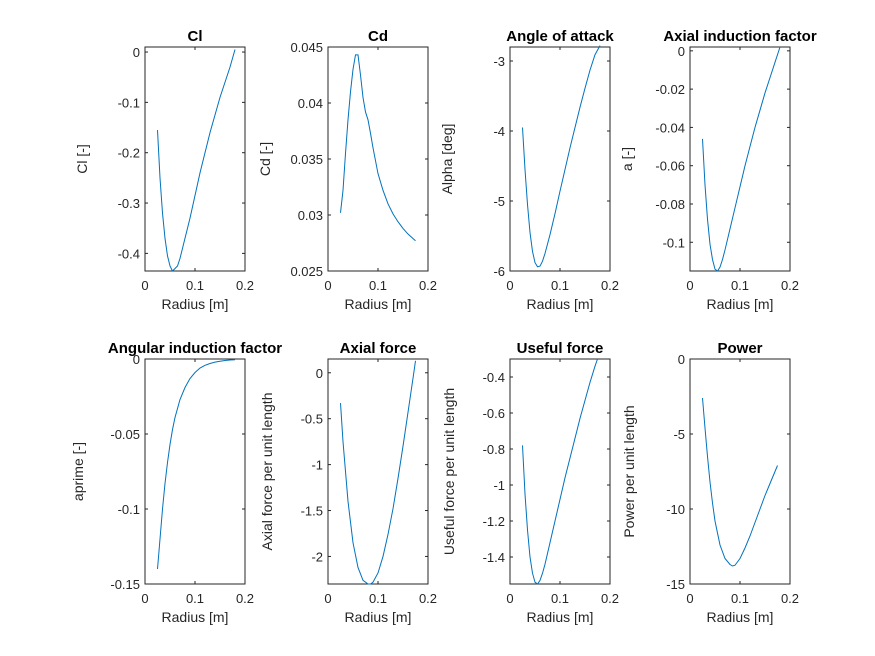 The height and width of the screenshot is (656, 875). I want to click on y-tick-label: -15, so click(675, 584).